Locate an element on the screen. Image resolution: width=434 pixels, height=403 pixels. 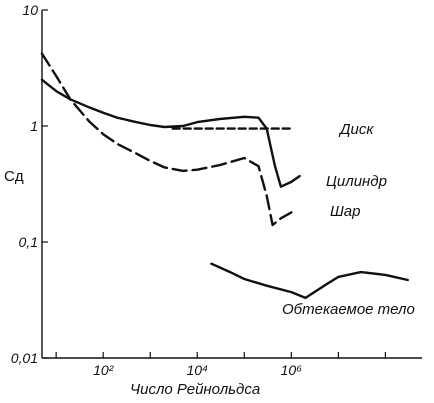
x-tick-label: 10² is located at coordinates (104, 370).